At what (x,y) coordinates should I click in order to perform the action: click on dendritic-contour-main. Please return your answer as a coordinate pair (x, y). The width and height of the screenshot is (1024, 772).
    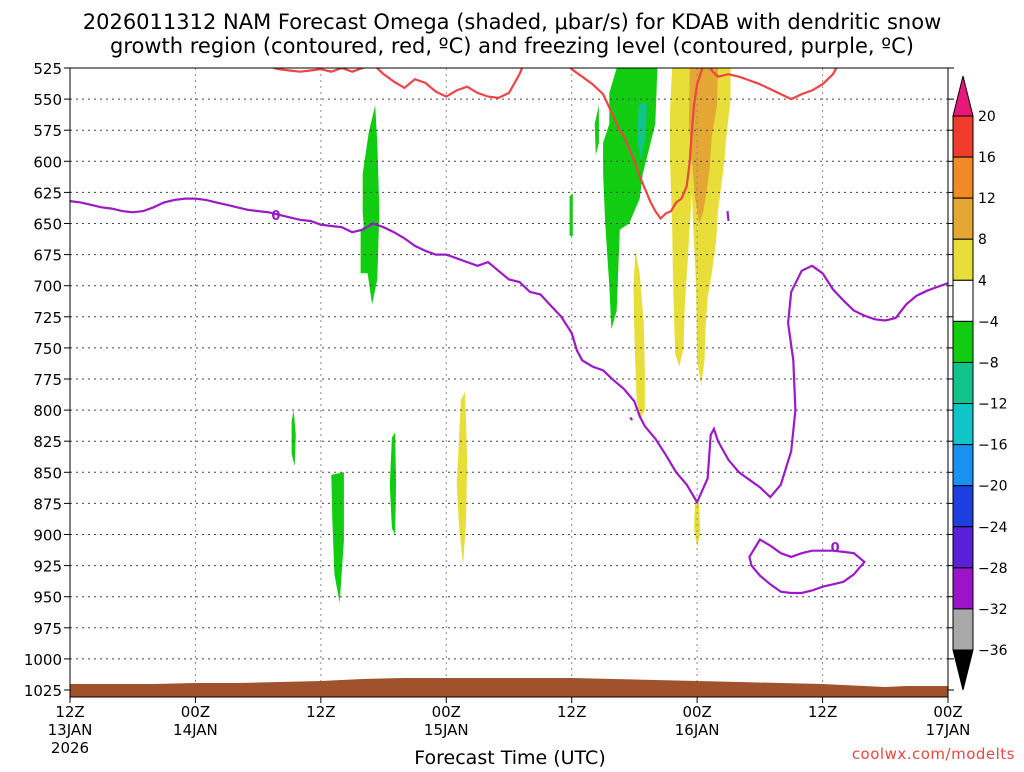
    Looking at the image, I should click on (703, 144).